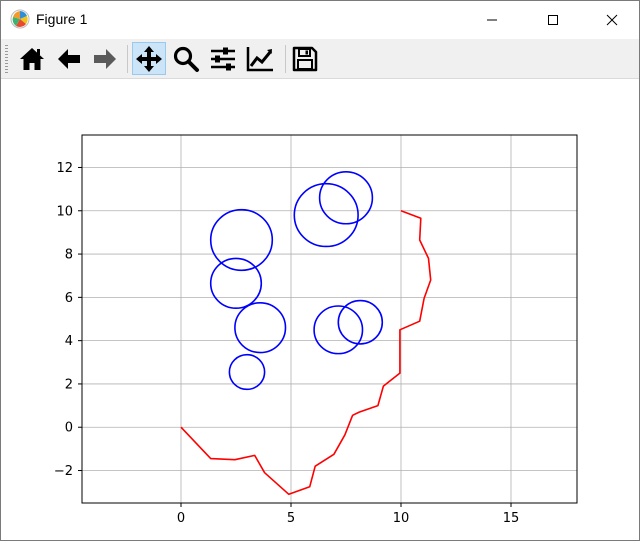 This screenshot has width=640, height=541. I want to click on magnifier-icon, so click(186, 59).